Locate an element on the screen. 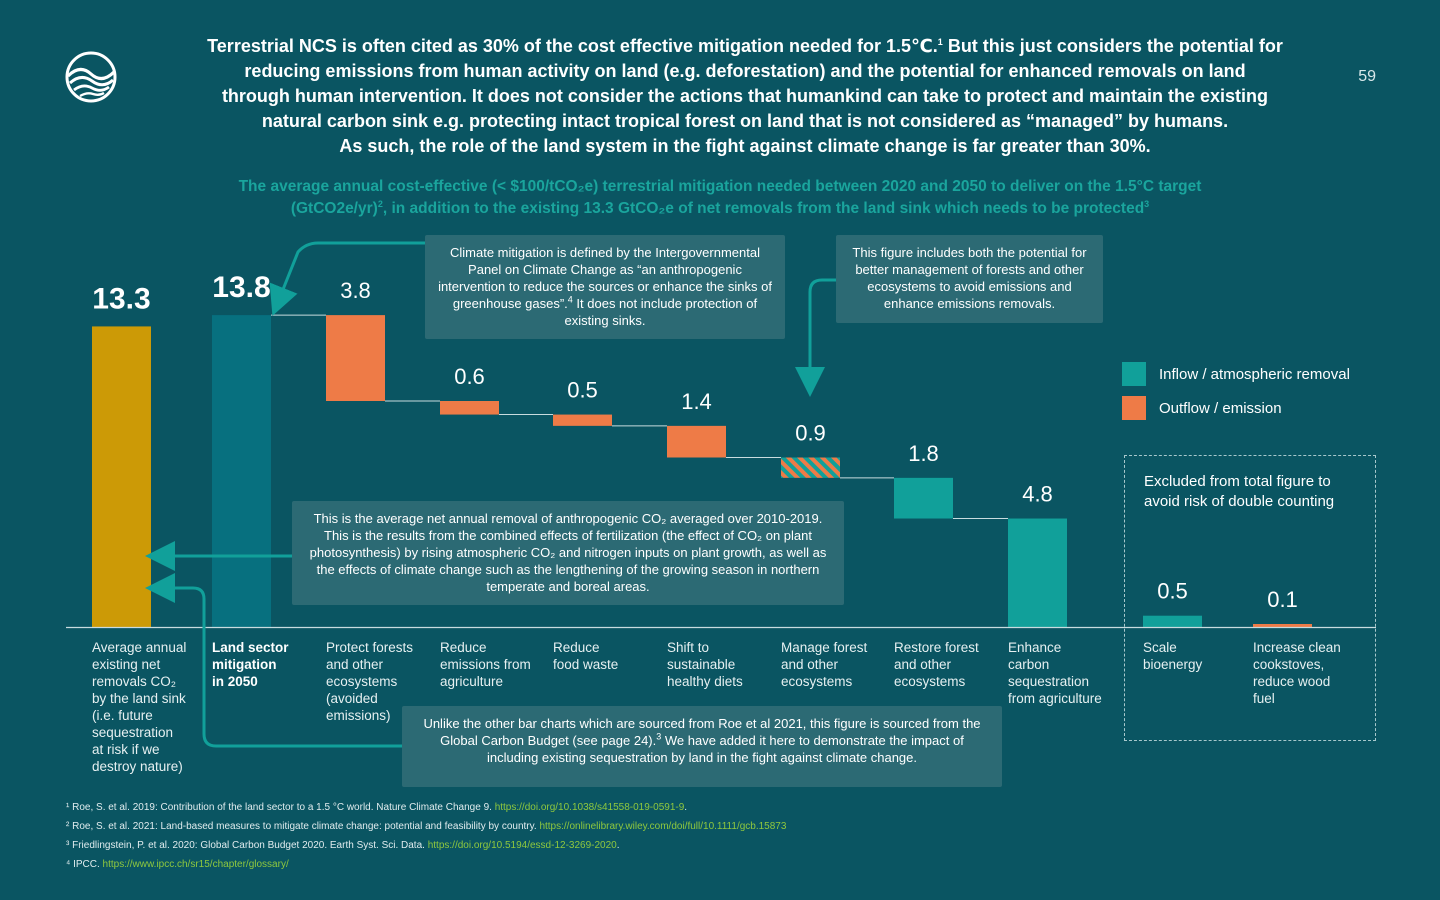  legend-swatch-inflow is located at coordinates (1134, 374).